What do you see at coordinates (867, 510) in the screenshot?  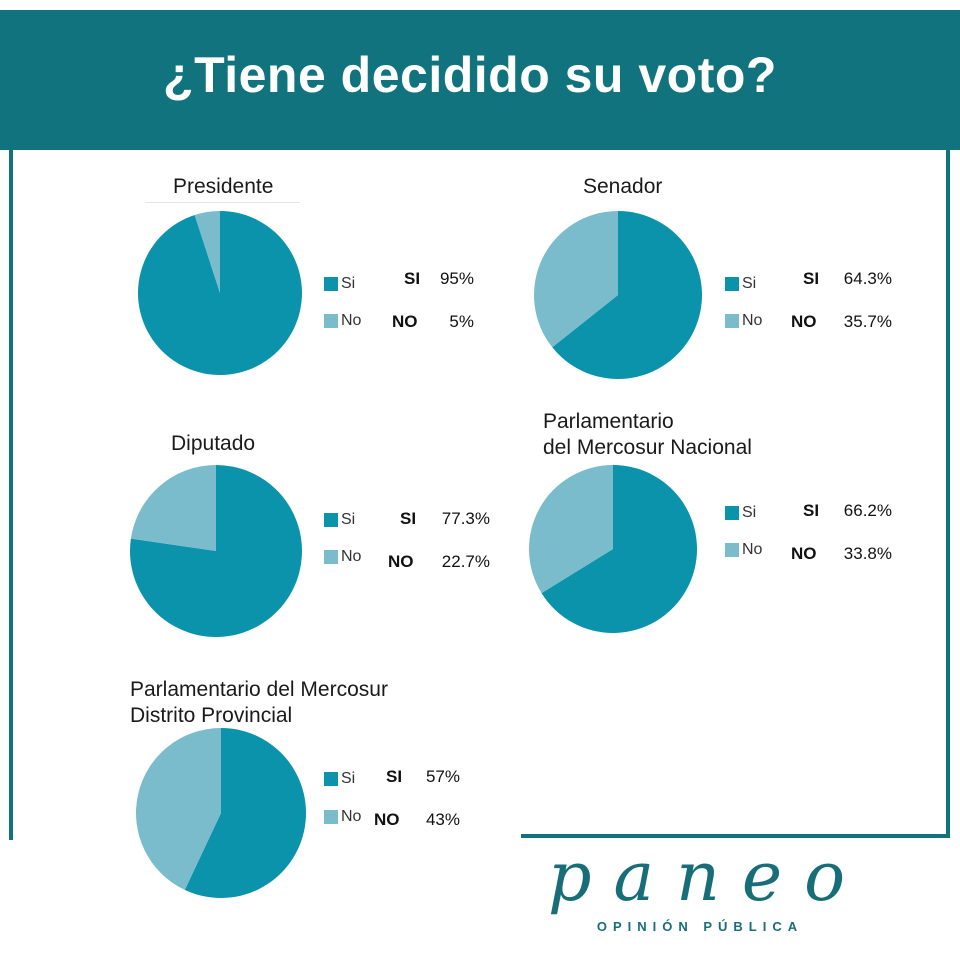 I see `value-number-si: 66.2%` at bounding box center [867, 510].